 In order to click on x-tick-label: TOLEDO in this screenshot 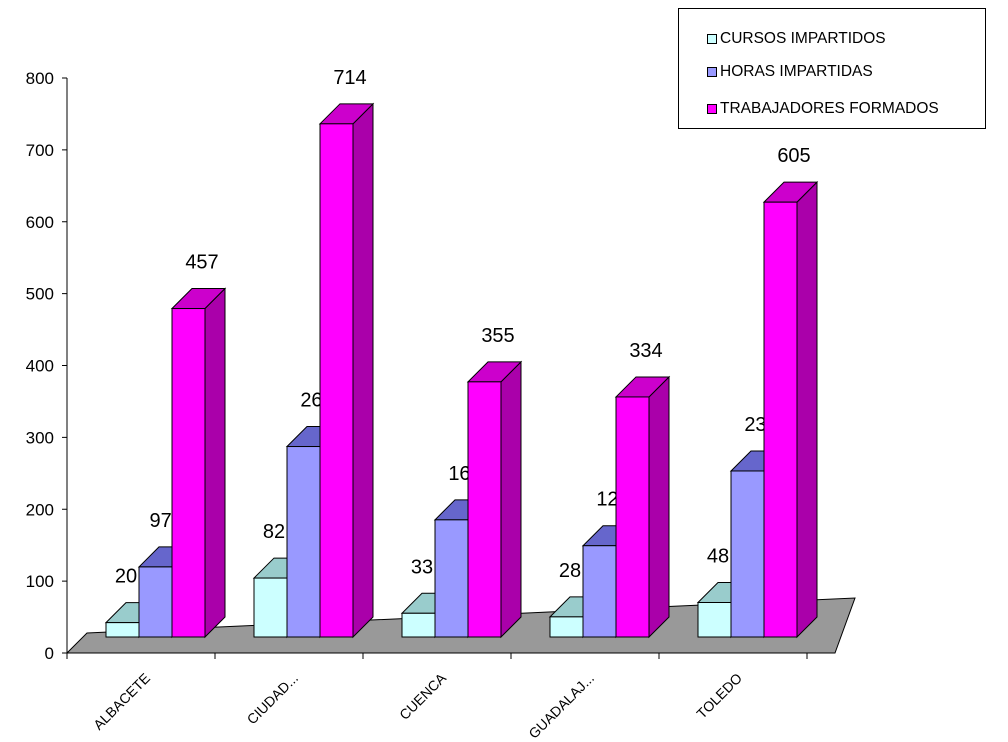, I will do `click(719, 696)`.